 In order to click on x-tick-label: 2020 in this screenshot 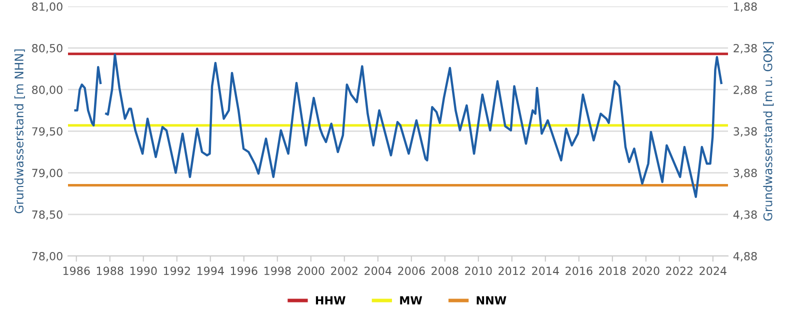, I will do `click(646, 271)`.